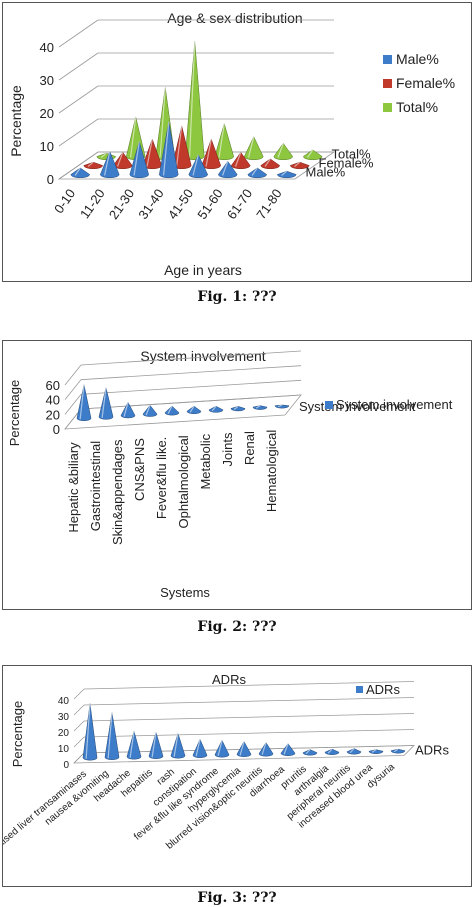  What do you see at coordinates (180, 204) in the screenshot?
I see `category-label: 41-50` at bounding box center [180, 204].